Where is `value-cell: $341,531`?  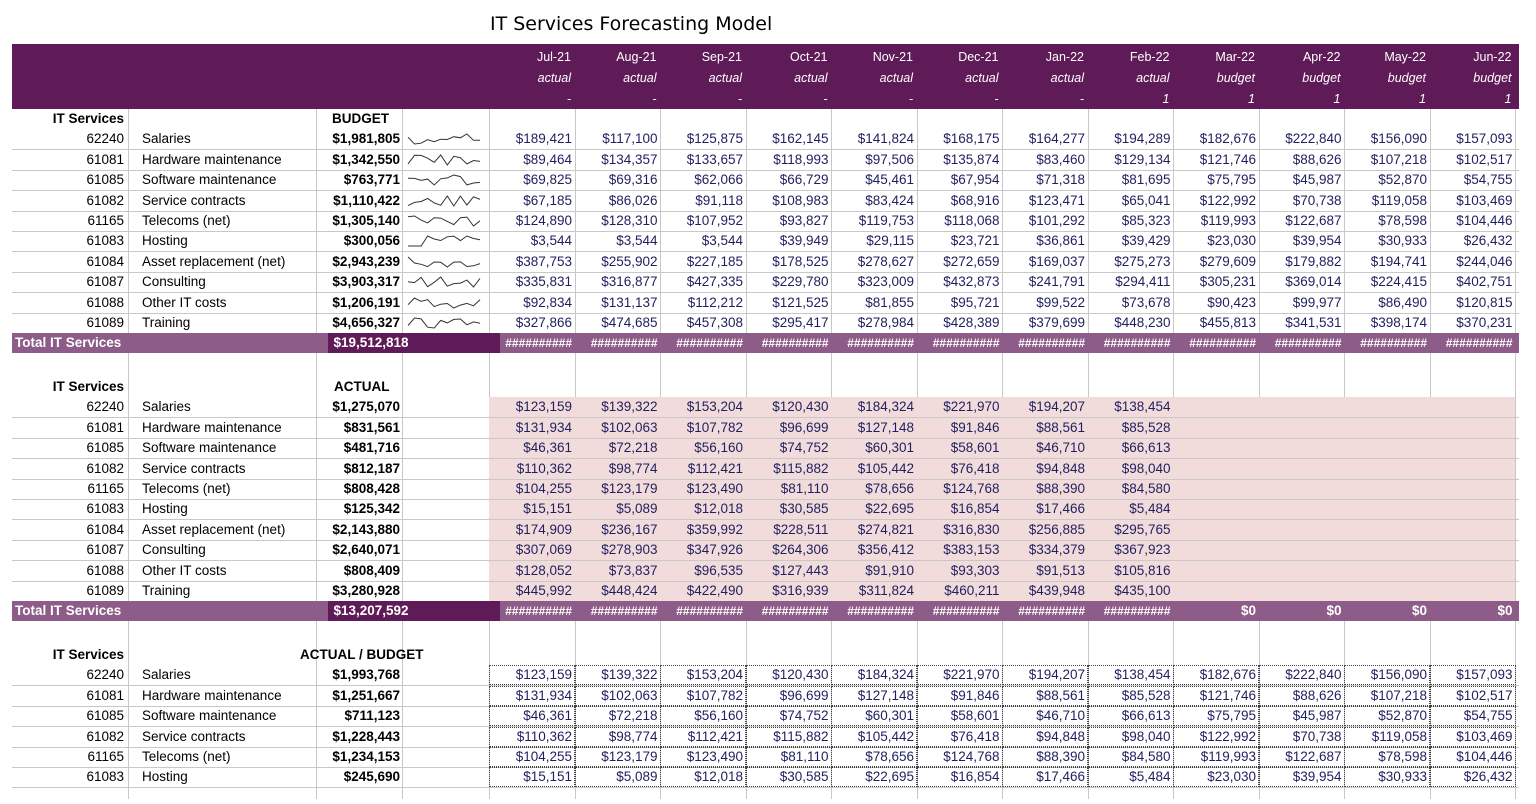
value-cell: $341,531 is located at coordinates (1313, 322).